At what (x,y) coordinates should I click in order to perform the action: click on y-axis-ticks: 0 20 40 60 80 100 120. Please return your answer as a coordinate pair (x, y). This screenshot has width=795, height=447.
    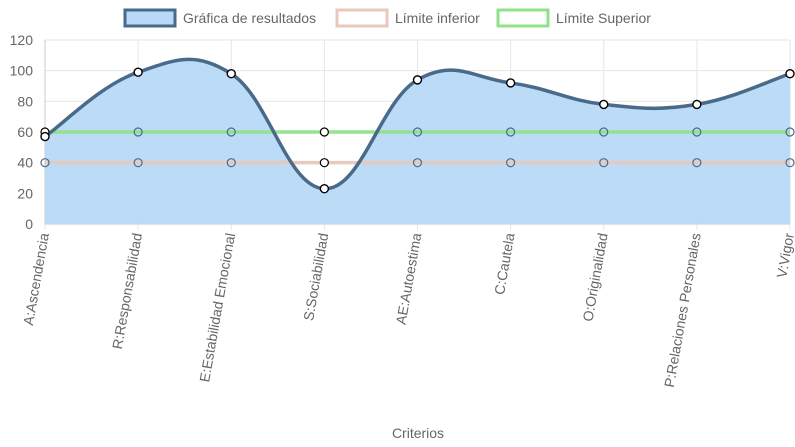
    Looking at the image, I should click on (22, 132).